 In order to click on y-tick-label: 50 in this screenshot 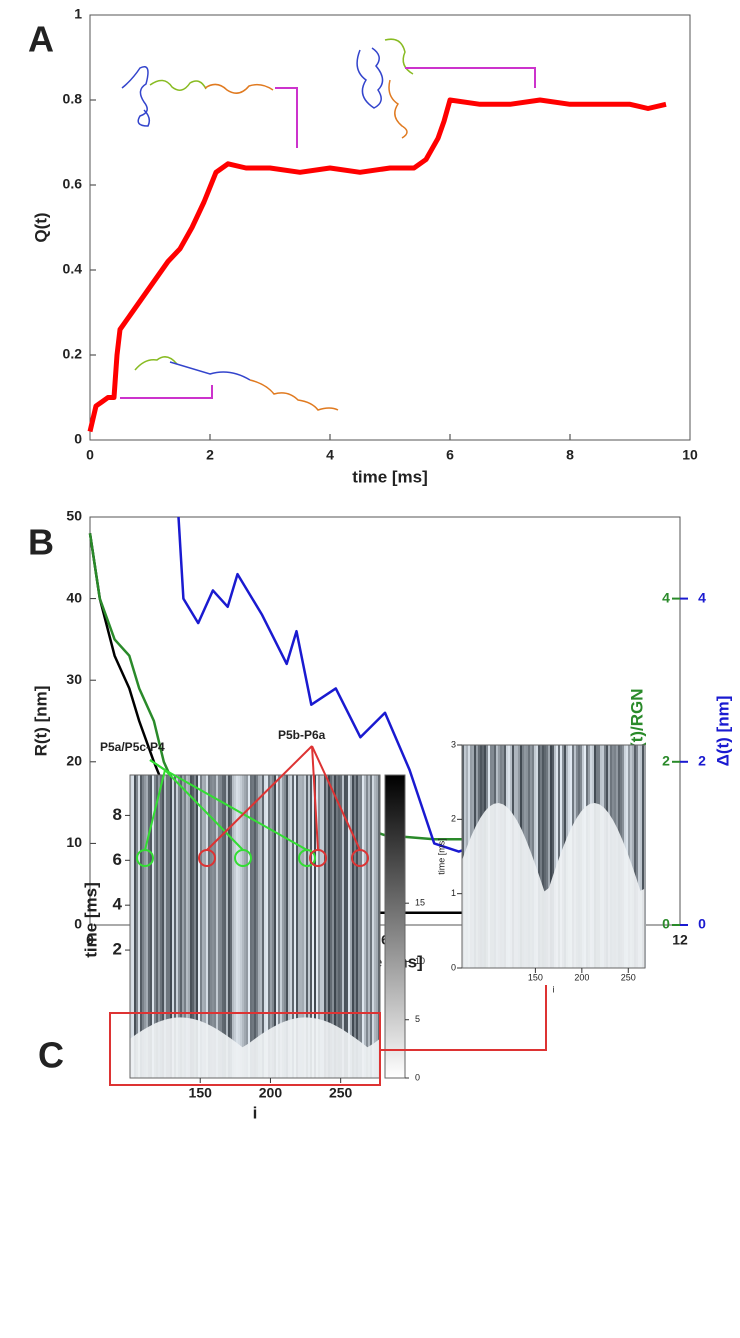, I will do `click(74, 516)`.